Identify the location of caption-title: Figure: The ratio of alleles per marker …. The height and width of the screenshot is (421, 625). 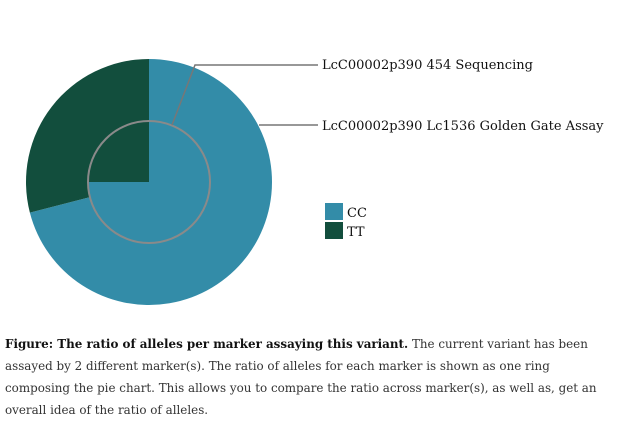
(207, 344).